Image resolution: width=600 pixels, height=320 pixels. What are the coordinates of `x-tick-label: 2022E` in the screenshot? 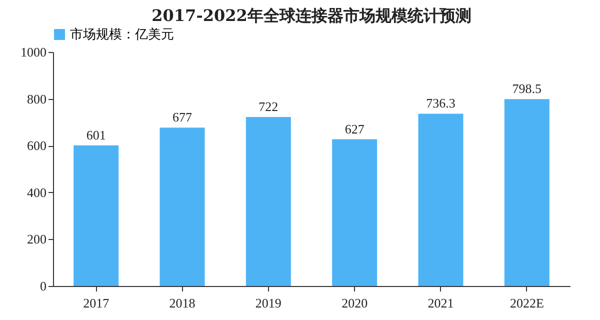 It's located at (527, 303).